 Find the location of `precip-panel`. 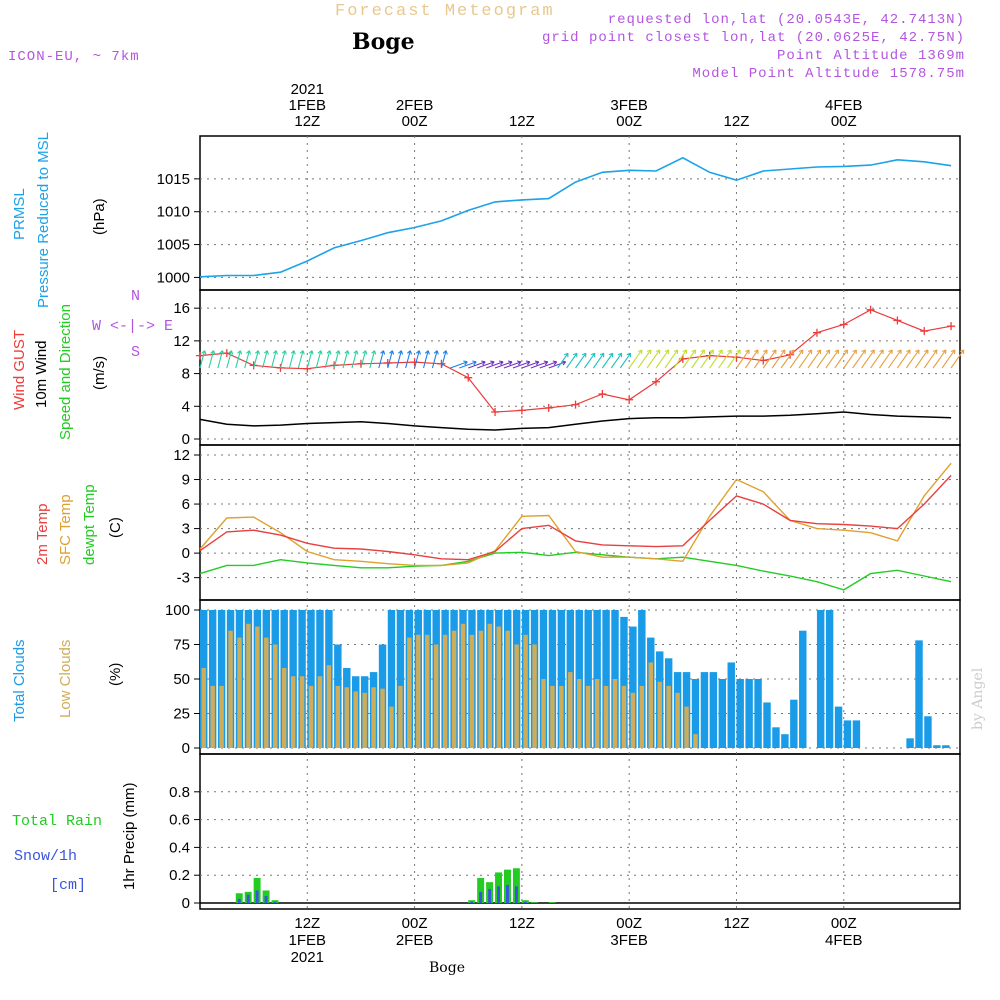

precip-panel is located at coordinates (580, 831).